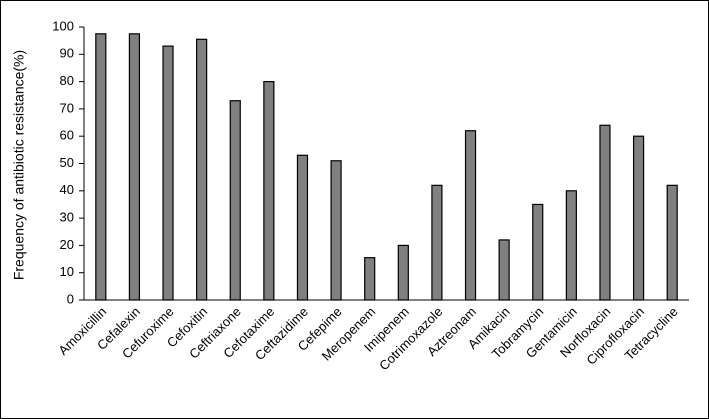 This screenshot has width=709, height=419. Describe the element at coordinates (67, 271) in the screenshot. I see `y-tick-label: 10` at that location.